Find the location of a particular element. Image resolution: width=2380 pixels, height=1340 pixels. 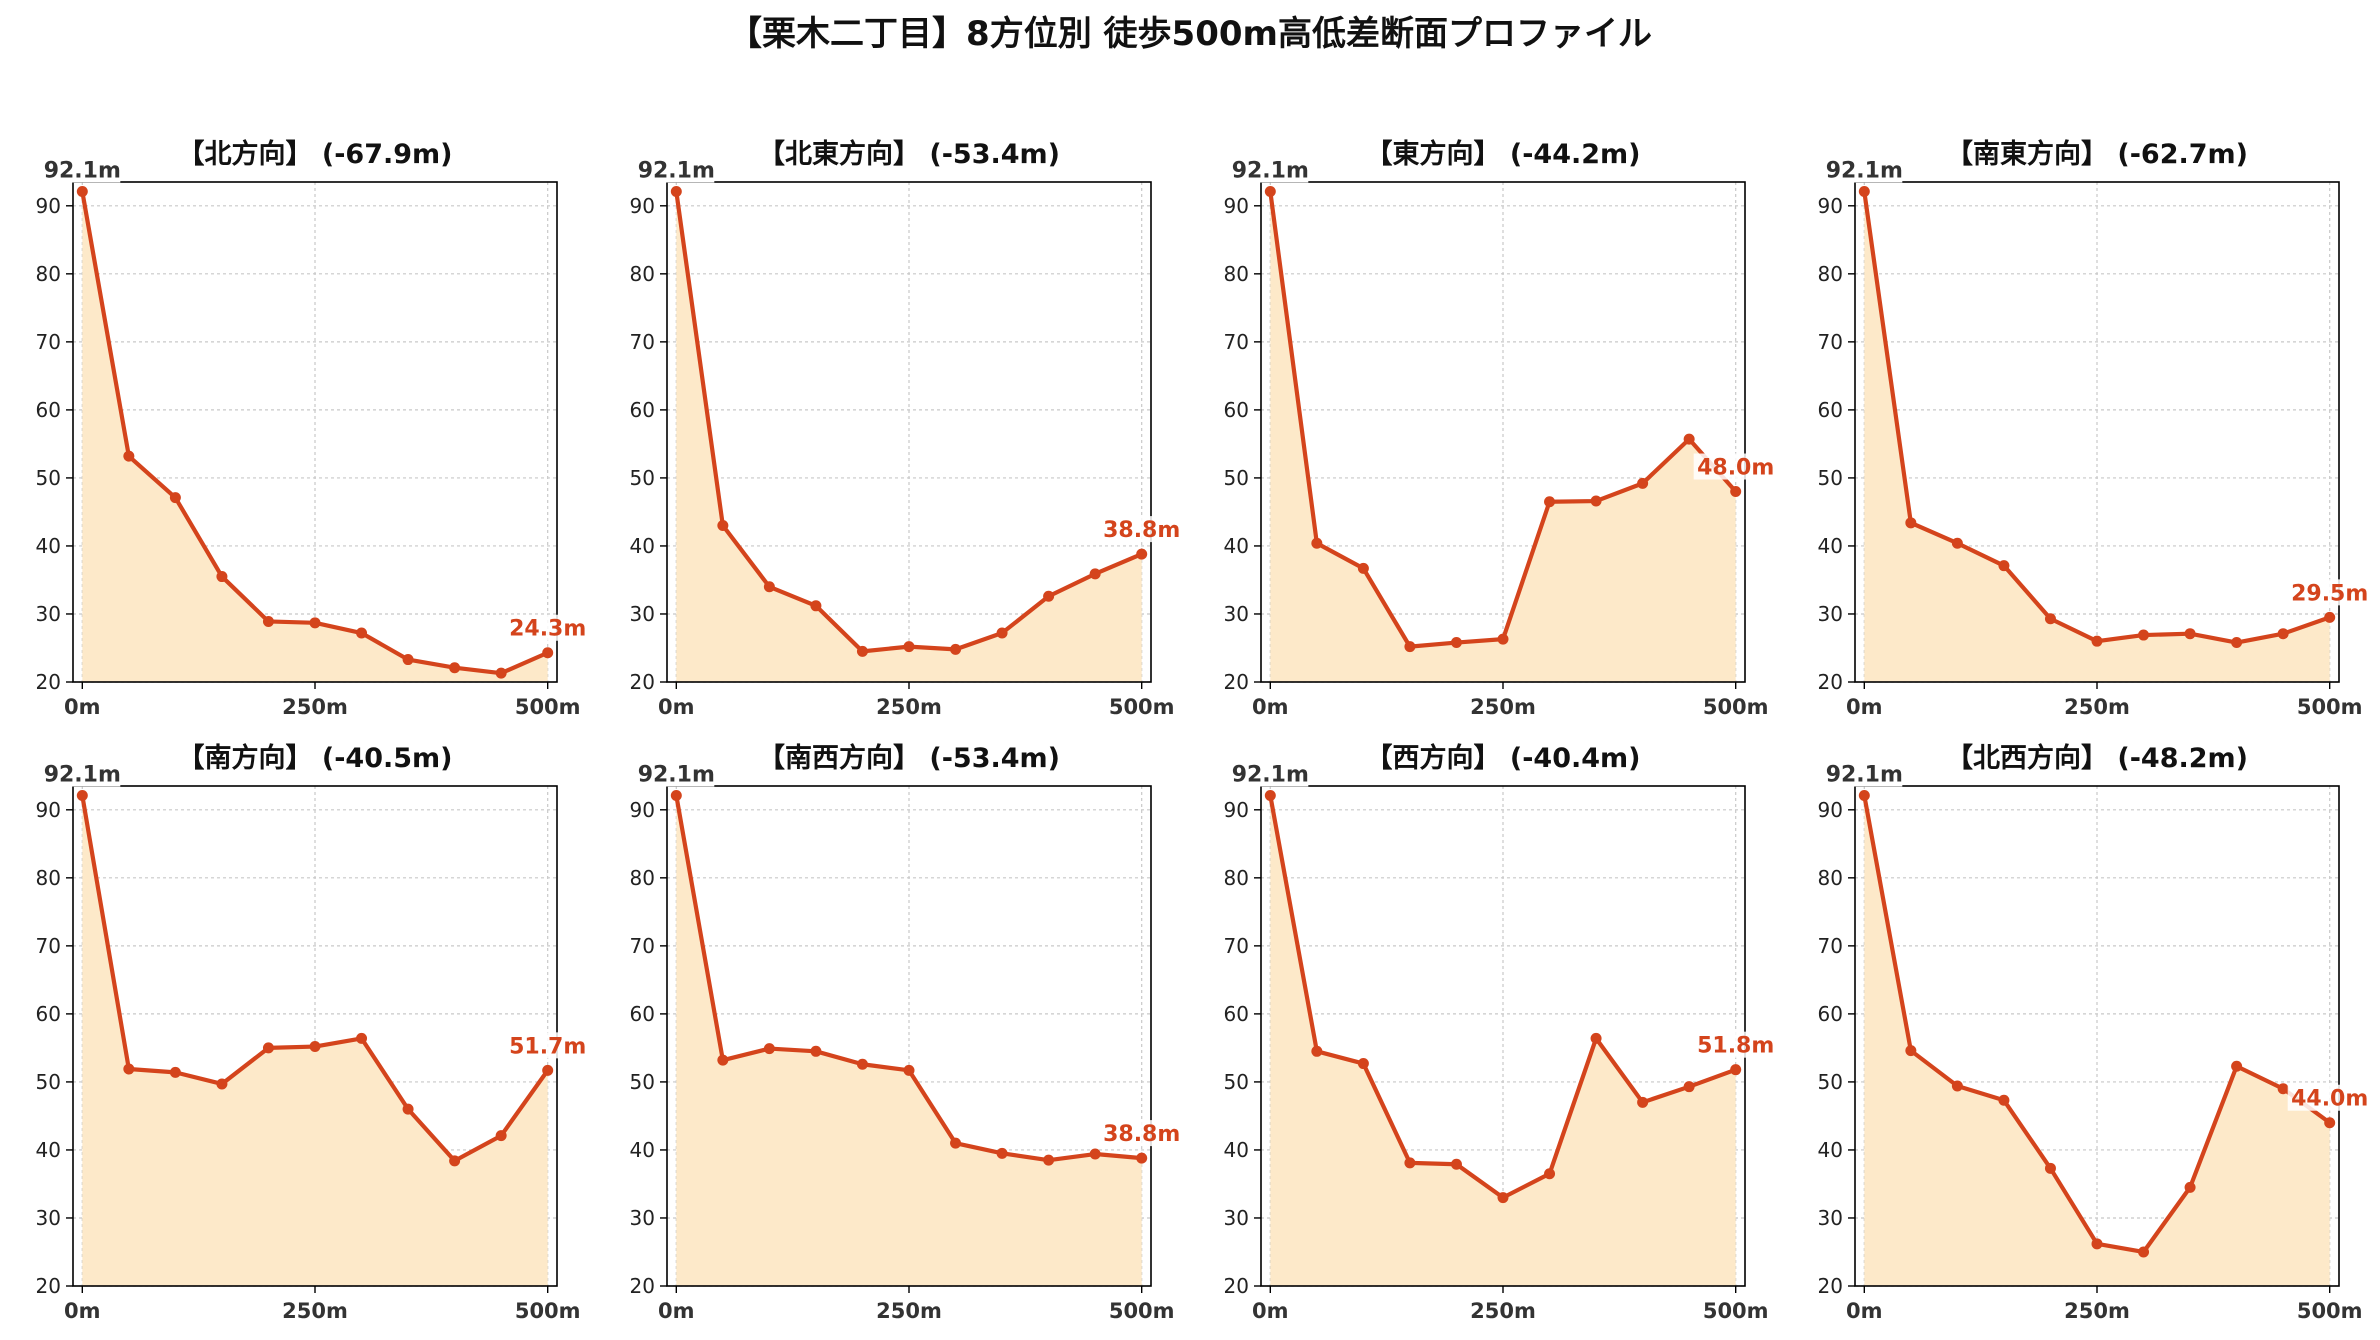

end-label: 44.0m is located at coordinates (2329, 1099).